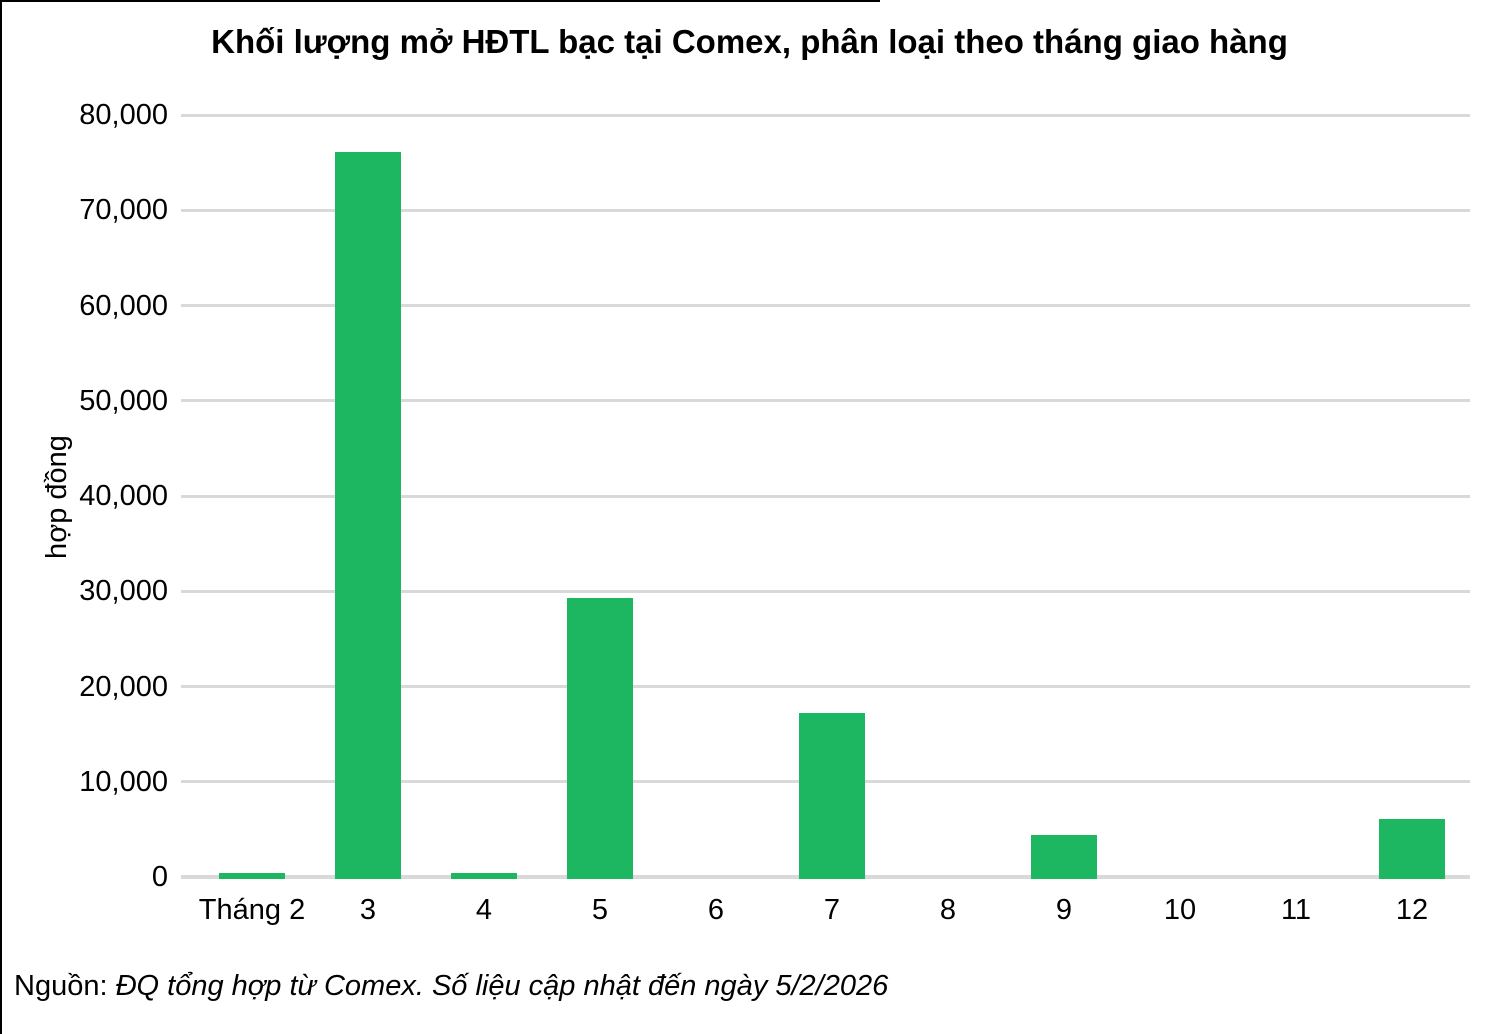 The height and width of the screenshot is (1034, 1499). I want to click on page-left-border, so click(1, 517).